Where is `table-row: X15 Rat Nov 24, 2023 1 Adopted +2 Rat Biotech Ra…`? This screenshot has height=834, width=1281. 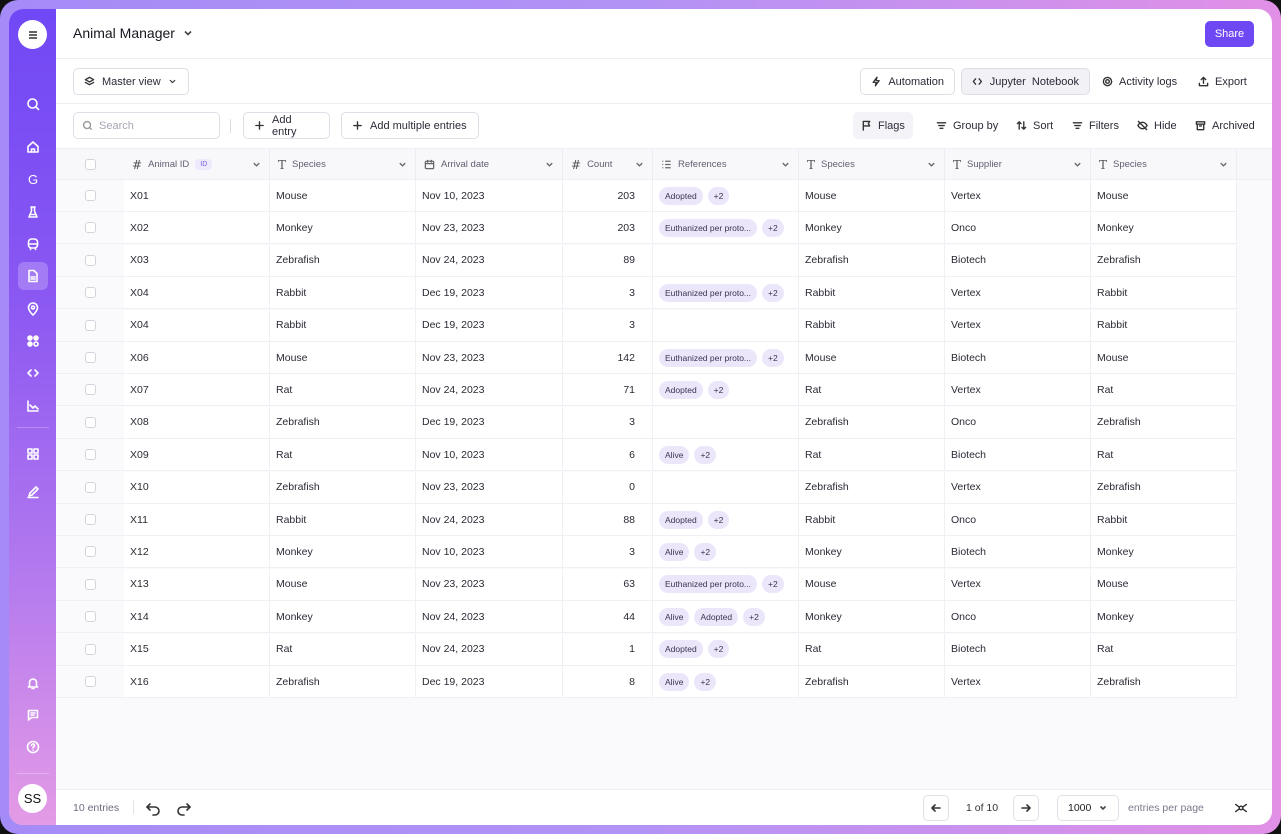
table-row: X15 Rat Nov 24, 2023 1 Adopted +2 Rat Biotech Ra… is located at coordinates (664, 649).